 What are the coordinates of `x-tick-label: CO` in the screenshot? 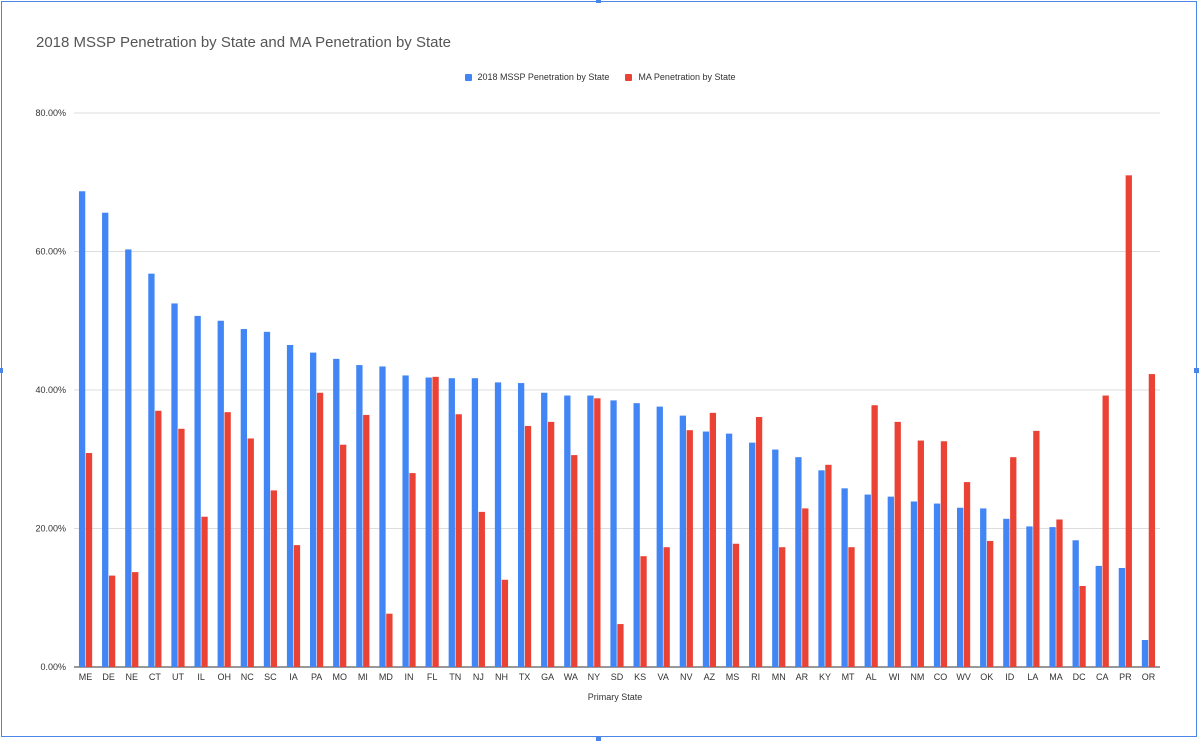 It's located at (941, 677).